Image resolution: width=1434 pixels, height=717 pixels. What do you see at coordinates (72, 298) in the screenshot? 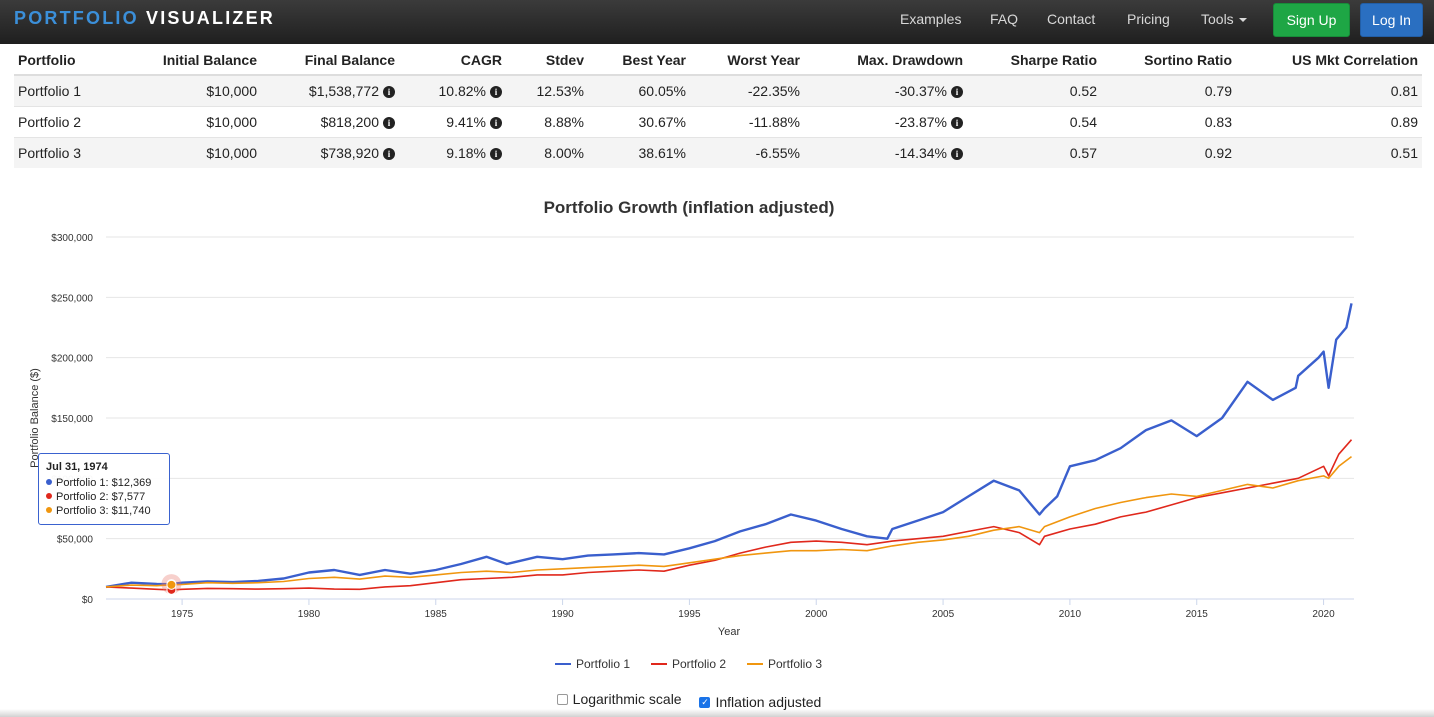
I see `y-tick-label: $250,000` at bounding box center [72, 298].